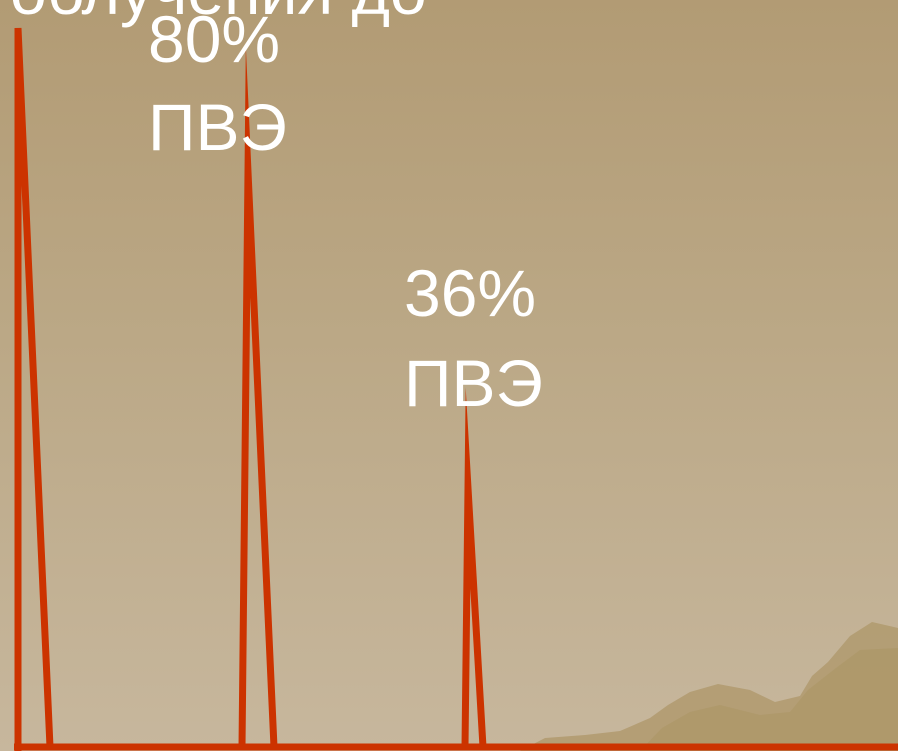  Describe the element at coordinates (214, 39) in the screenshot. I see `peak-label-value: 80%` at that location.